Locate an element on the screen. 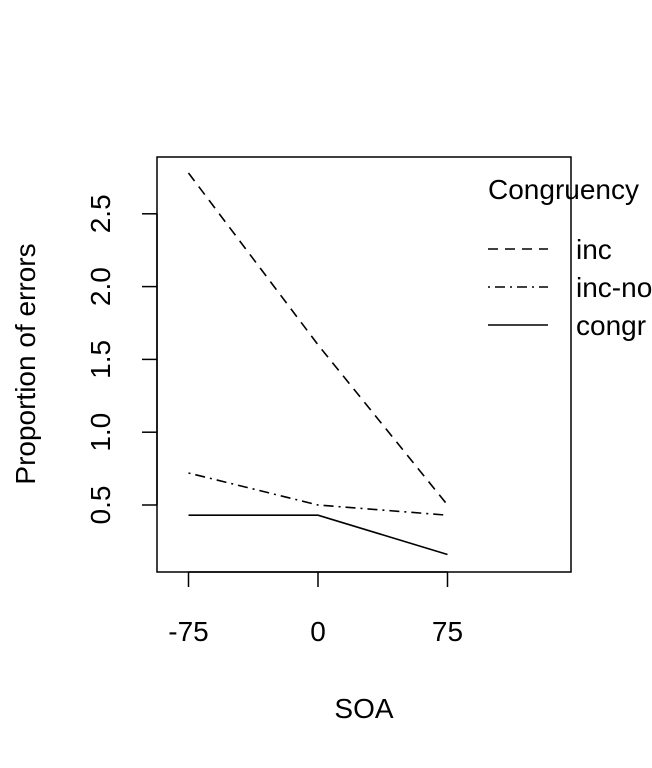  y-tick-label: 0.5 is located at coordinates (100, 505).